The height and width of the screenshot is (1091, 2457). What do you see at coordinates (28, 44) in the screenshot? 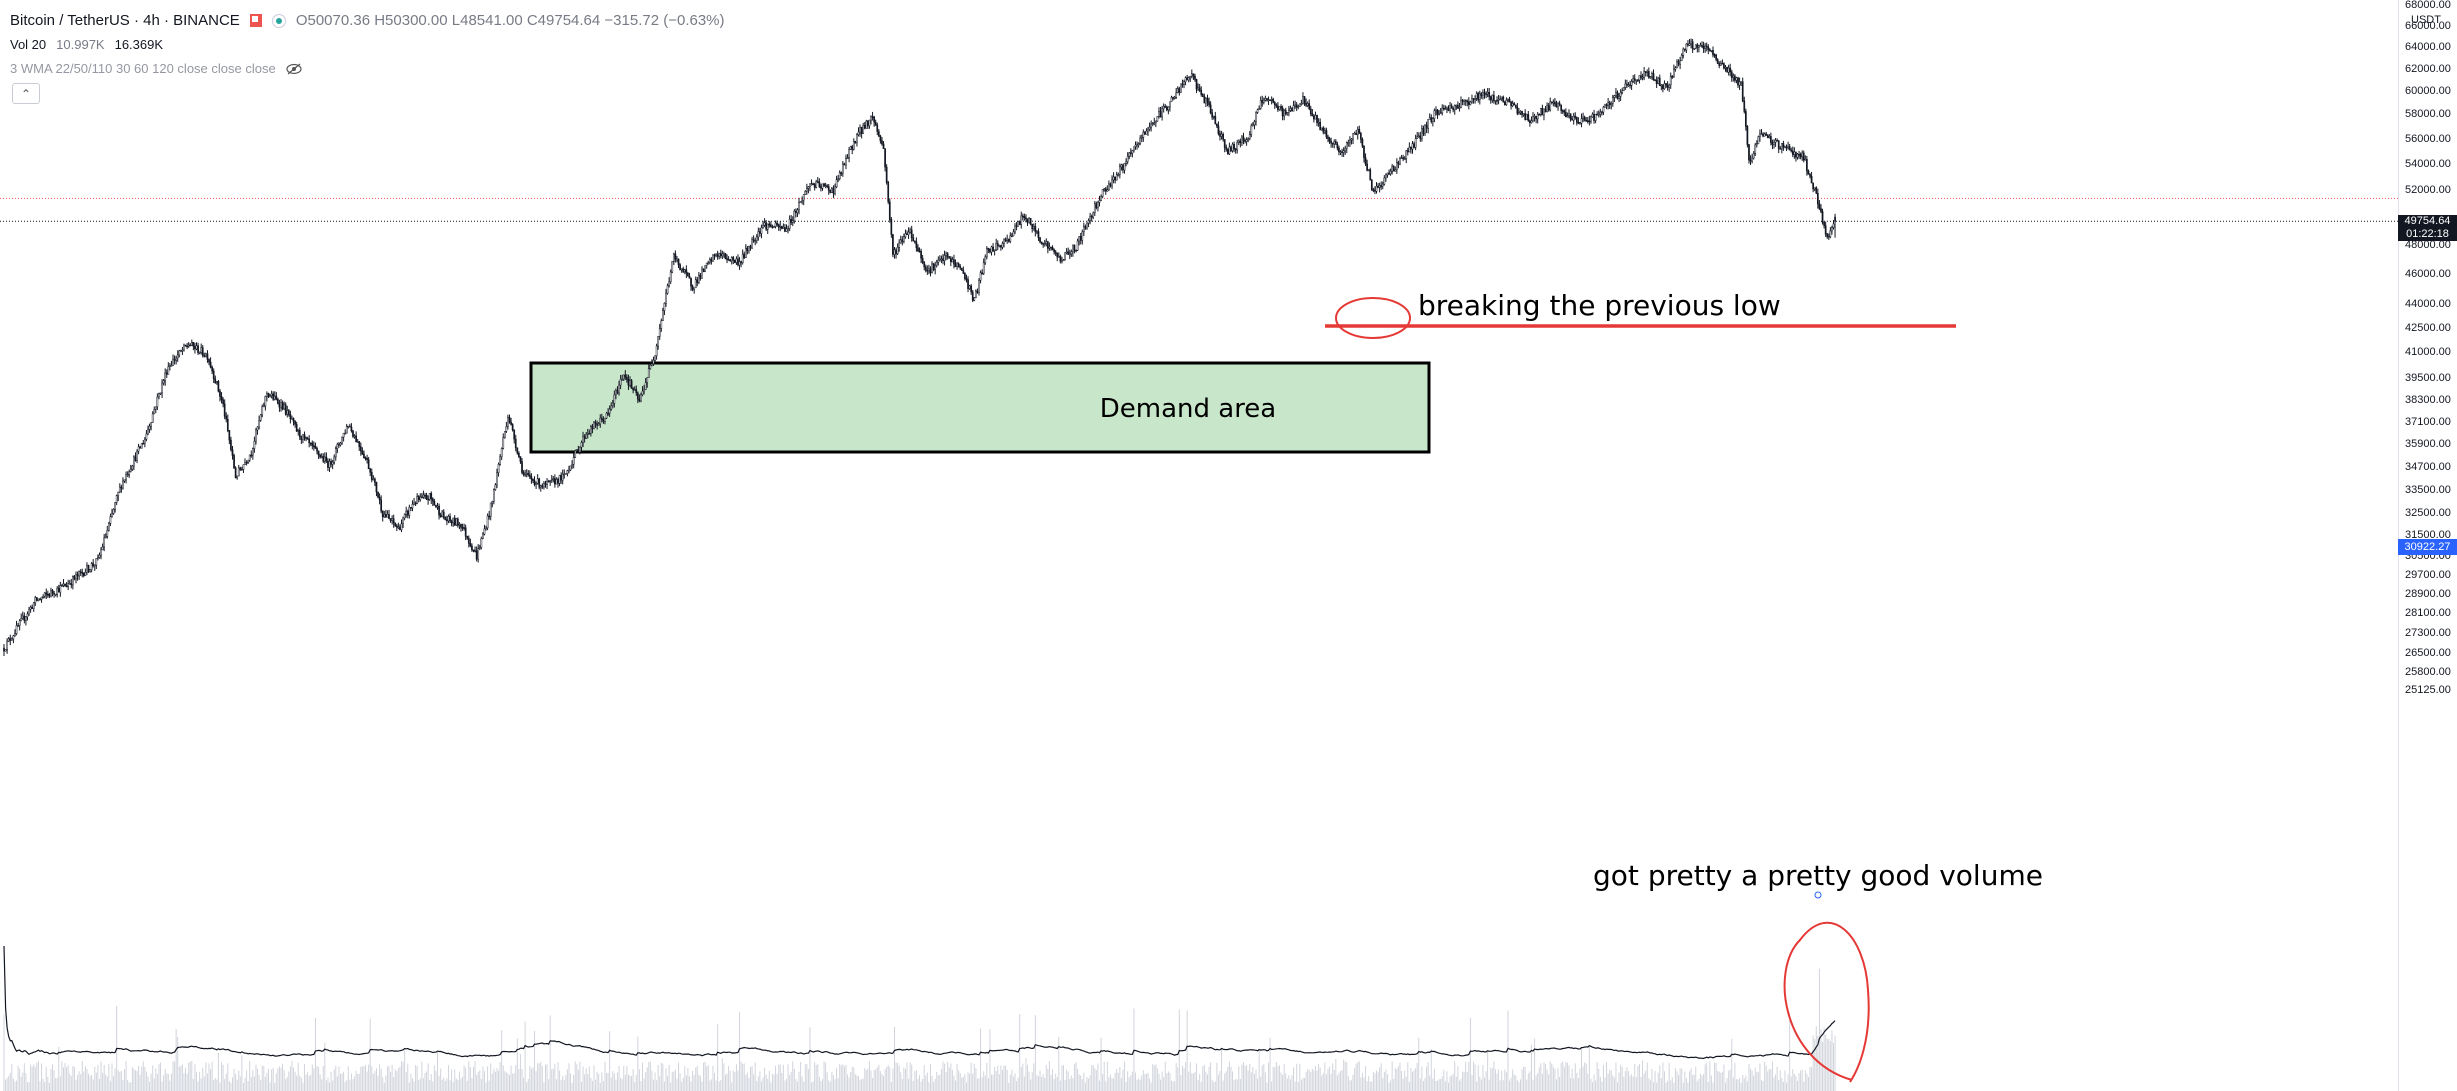
I see `volume-label: Vol 20` at bounding box center [28, 44].